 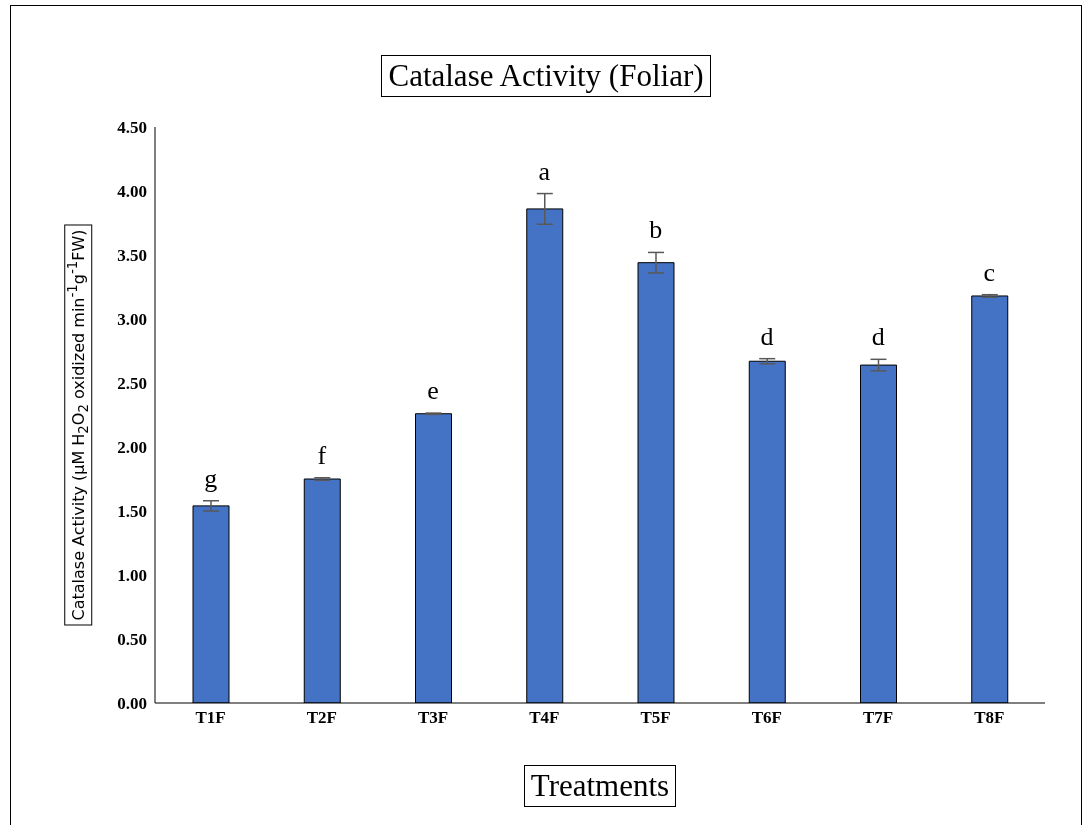 I want to click on y-tick-label: 0.00, so click(x=132, y=704).